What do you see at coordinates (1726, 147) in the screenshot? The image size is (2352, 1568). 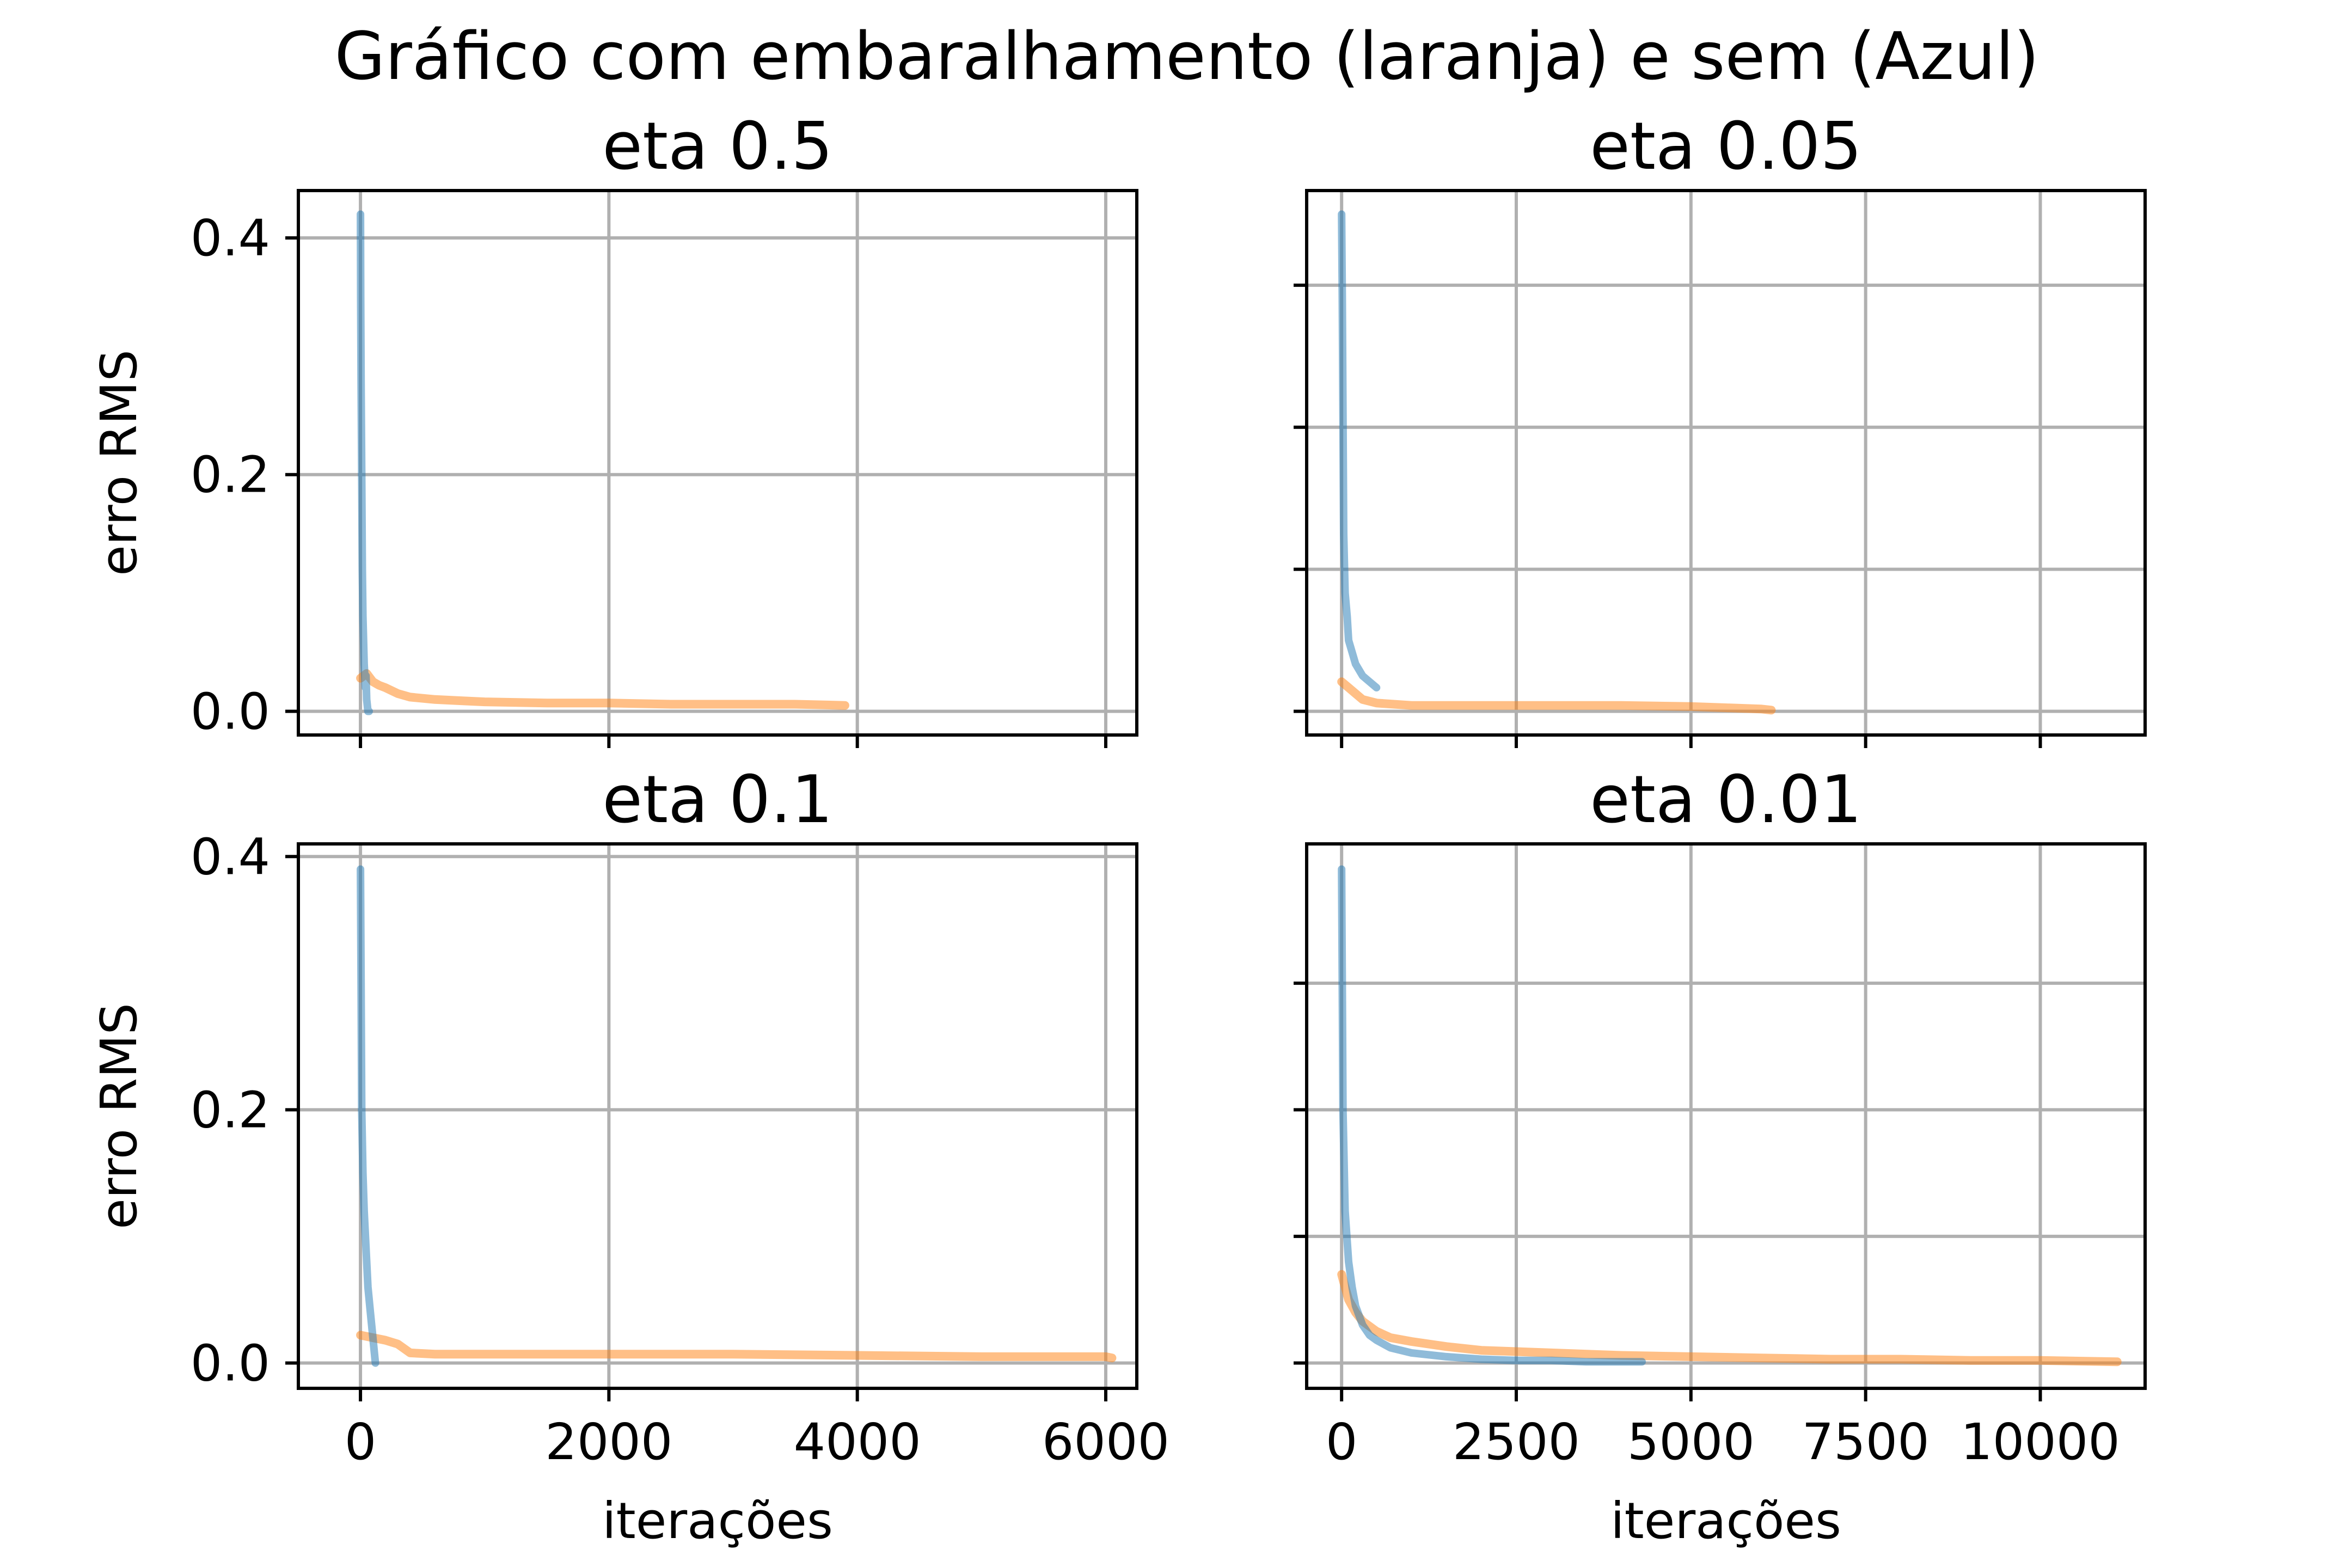 I see `subplot-title: eta 0.05` at bounding box center [1726, 147].